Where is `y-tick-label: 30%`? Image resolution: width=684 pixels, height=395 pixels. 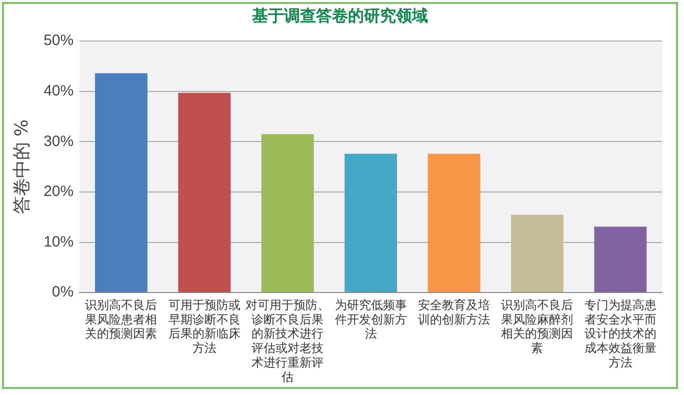 y-tick-label: 30% is located at coordinates (59, 141).